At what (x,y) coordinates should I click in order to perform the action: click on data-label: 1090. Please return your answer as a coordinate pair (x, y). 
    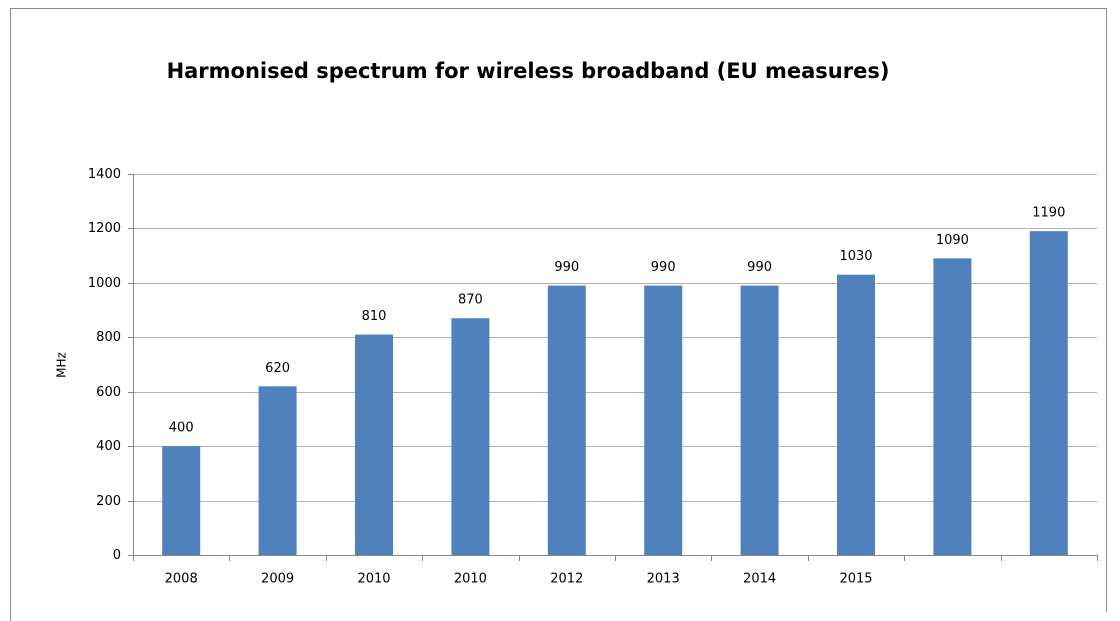
    Looking at the image, I should click on (952, 240).